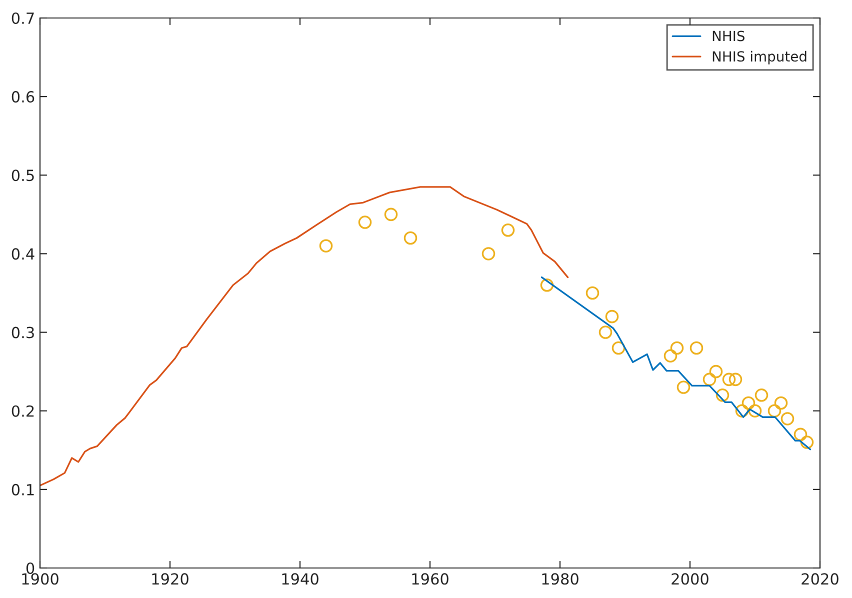 The image size is (852, 598). What do you see at coordinates (23, 18) in the screenshot?
I see `y-tick-label: 0.7` at bounding box center [23, 18].